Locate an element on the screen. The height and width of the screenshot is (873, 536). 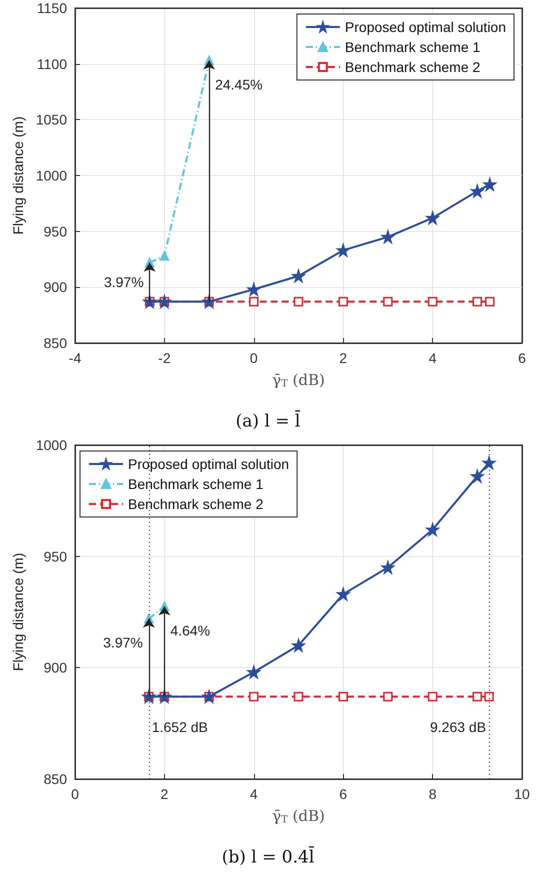
x-tick-label: -4 is located at coordinates (75, 358).